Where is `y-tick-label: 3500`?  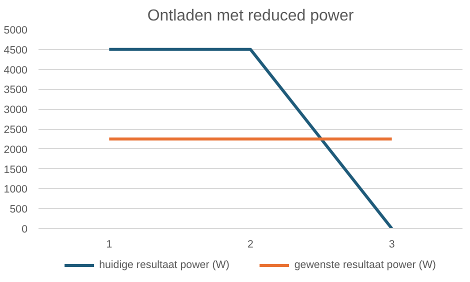 y-tick-label: 3500 is located at coordinates (16, 90).